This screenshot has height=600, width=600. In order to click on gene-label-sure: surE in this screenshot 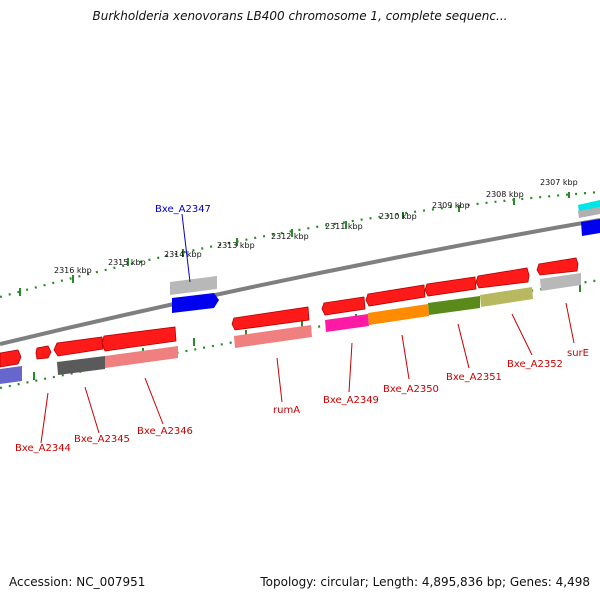, I will do `click(578, 353)`.